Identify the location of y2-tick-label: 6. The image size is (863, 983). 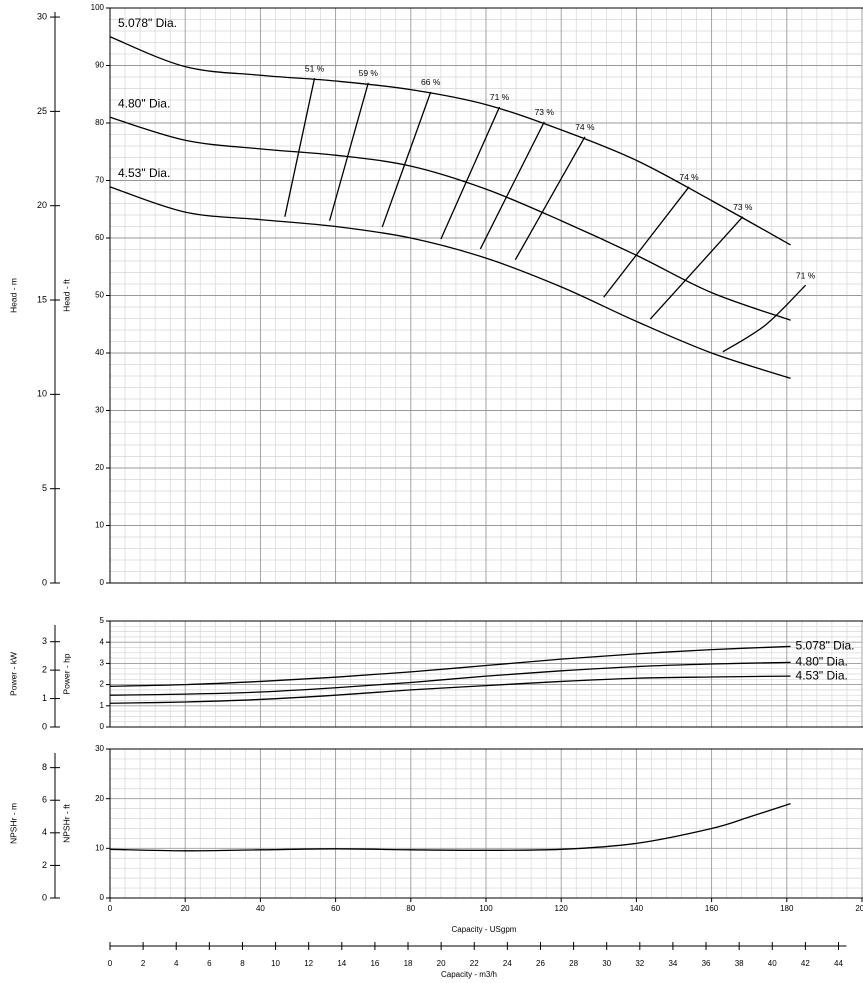
(44, 800).